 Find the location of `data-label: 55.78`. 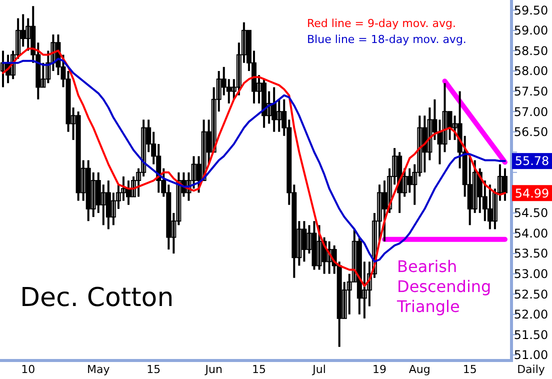

data-label: 55.78 is located at coordinates (532, 161).